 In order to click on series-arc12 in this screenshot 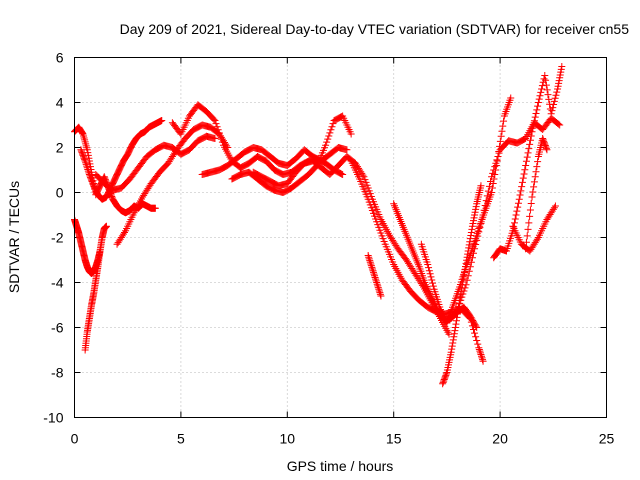, I will do `click(374, 276)`.